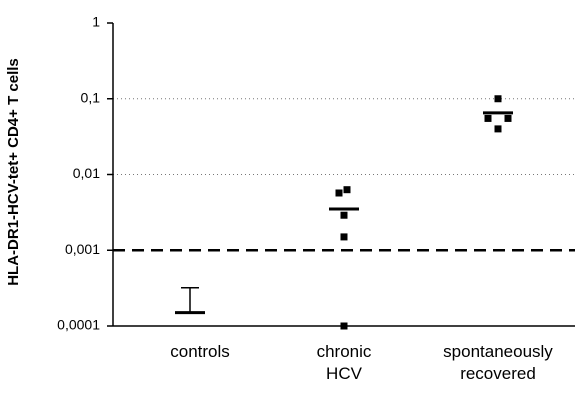 The width and height of the screenshot is (575, 414). I want to click on x-tick-label: controls, so click(200, 351).